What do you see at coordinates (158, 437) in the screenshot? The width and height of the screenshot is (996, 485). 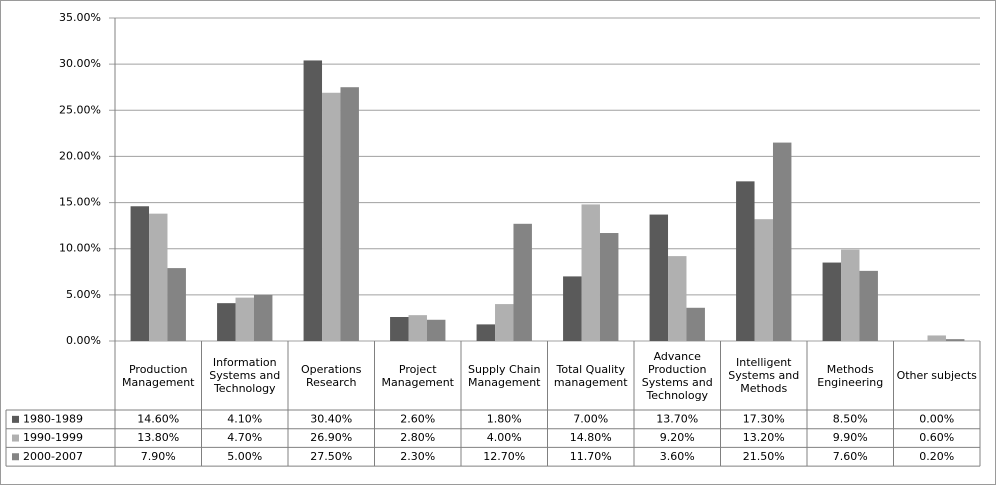 I see `table-value: 13.80%` at bounding box center [158, 437].